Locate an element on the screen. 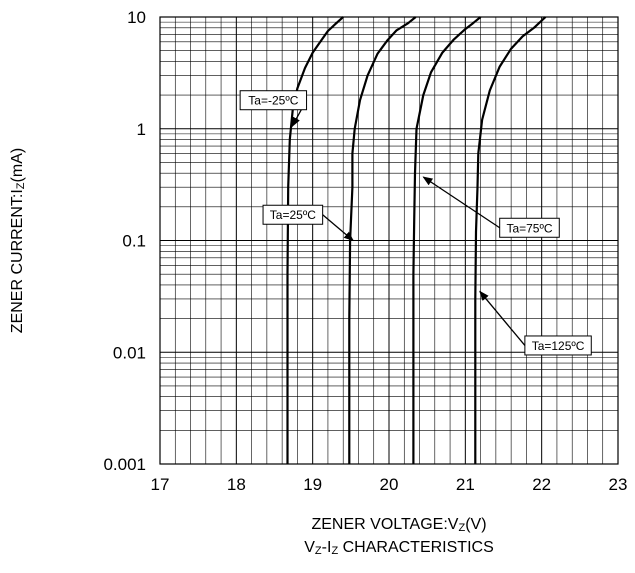 This screenshot has width=635, height=573. y-axis-title: ZENER CURRENT:IZ(mA) is located at coordinates (18, 240).